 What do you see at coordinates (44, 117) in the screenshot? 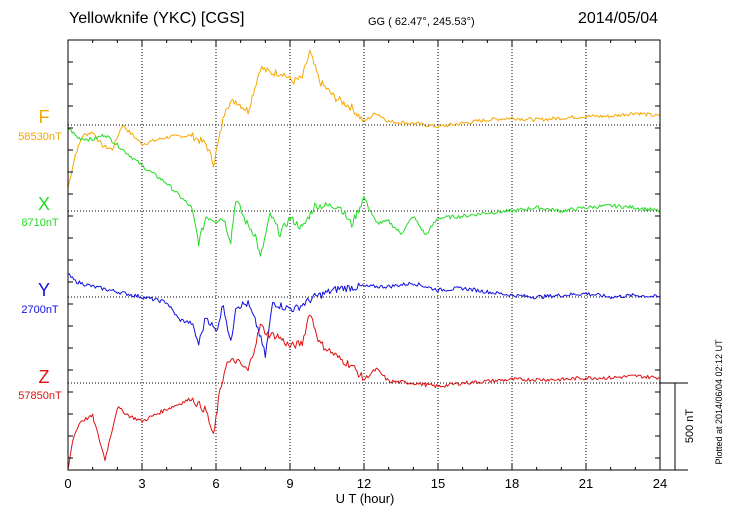
I see `channel-f-label: F` at bounding box center [44, 117].